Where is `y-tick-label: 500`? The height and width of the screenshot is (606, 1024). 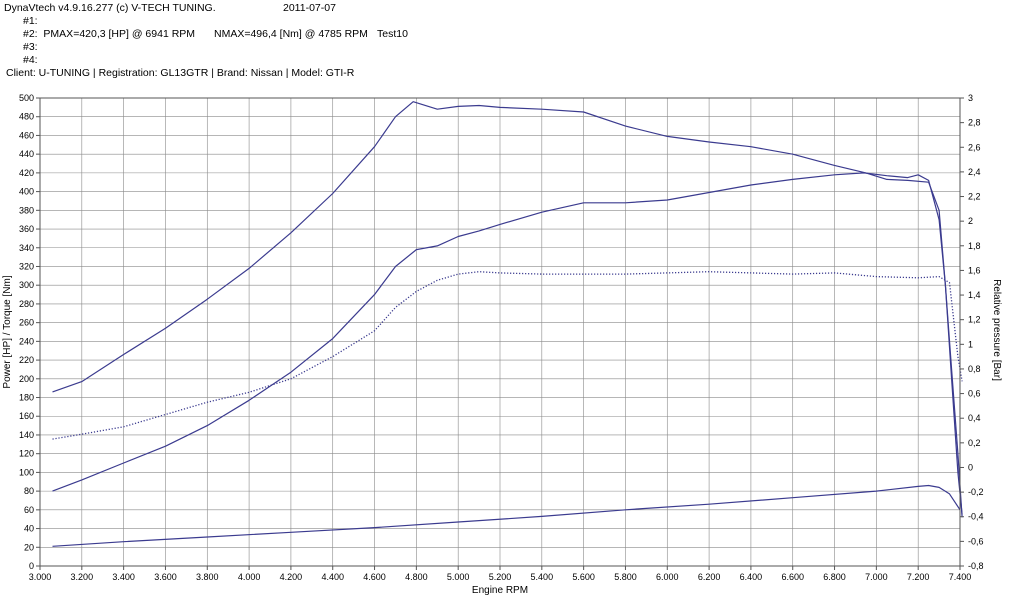 y-tick-label: 500 is located at coordinates (26, 98).